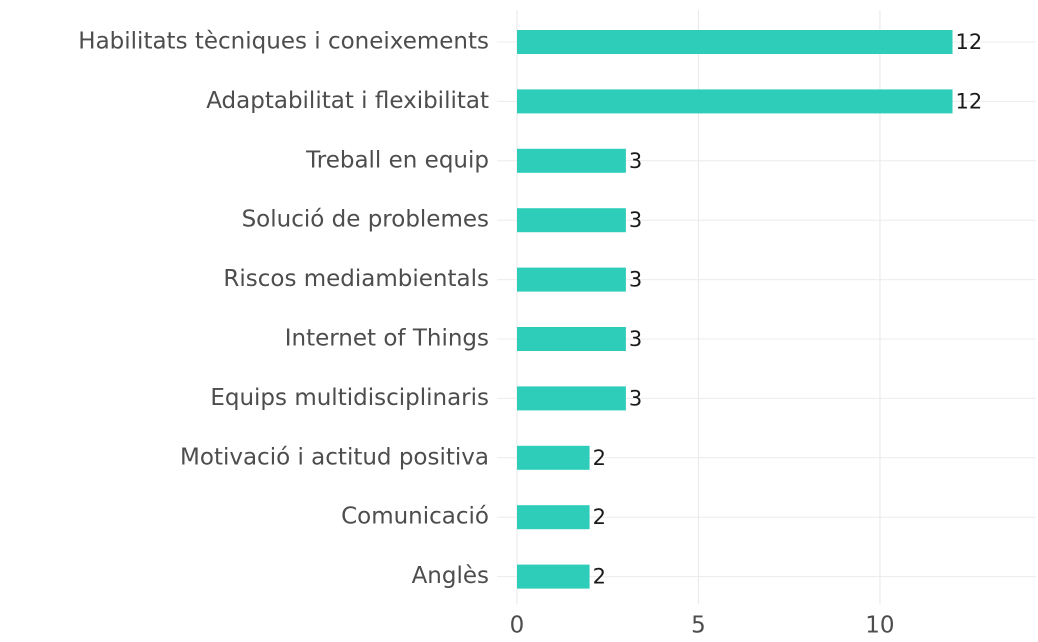  What do you see at coordinates (517, 626) in the screenshot?
I see `x-tick-label: 0` at bounding box center [517, 626].